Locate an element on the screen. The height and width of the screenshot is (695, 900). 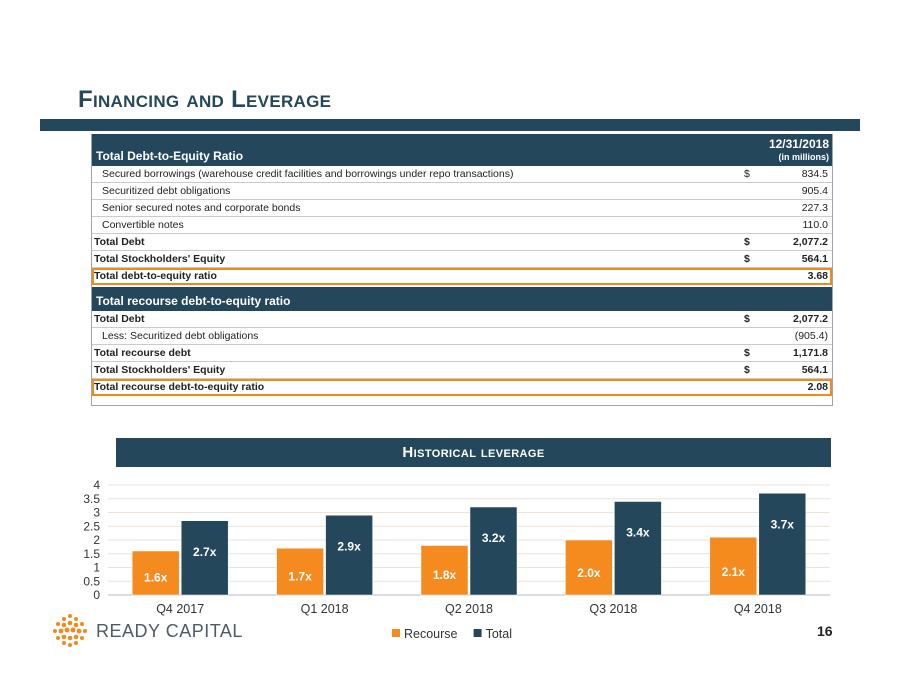
x-tick-label: Q3 2018 is located at coordinates (613, 609).